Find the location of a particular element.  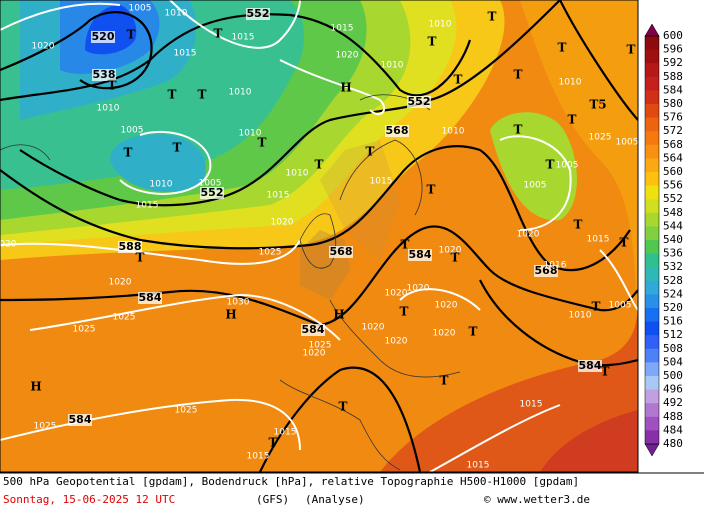

footer-date: Sonntag, 15-06-2025 12 UTC is located at coordinates (89, 499).